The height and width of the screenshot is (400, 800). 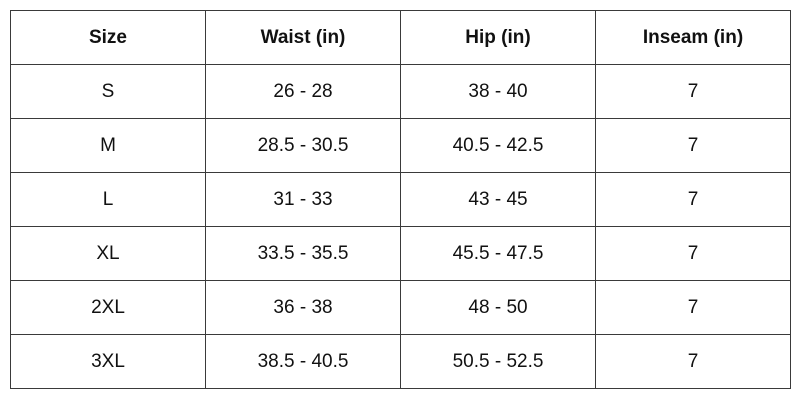 What do you see at coordinates (693, 37) in the screenshot?
I see `header-cell: Inseam (in)` at bounding box center [693, 37].